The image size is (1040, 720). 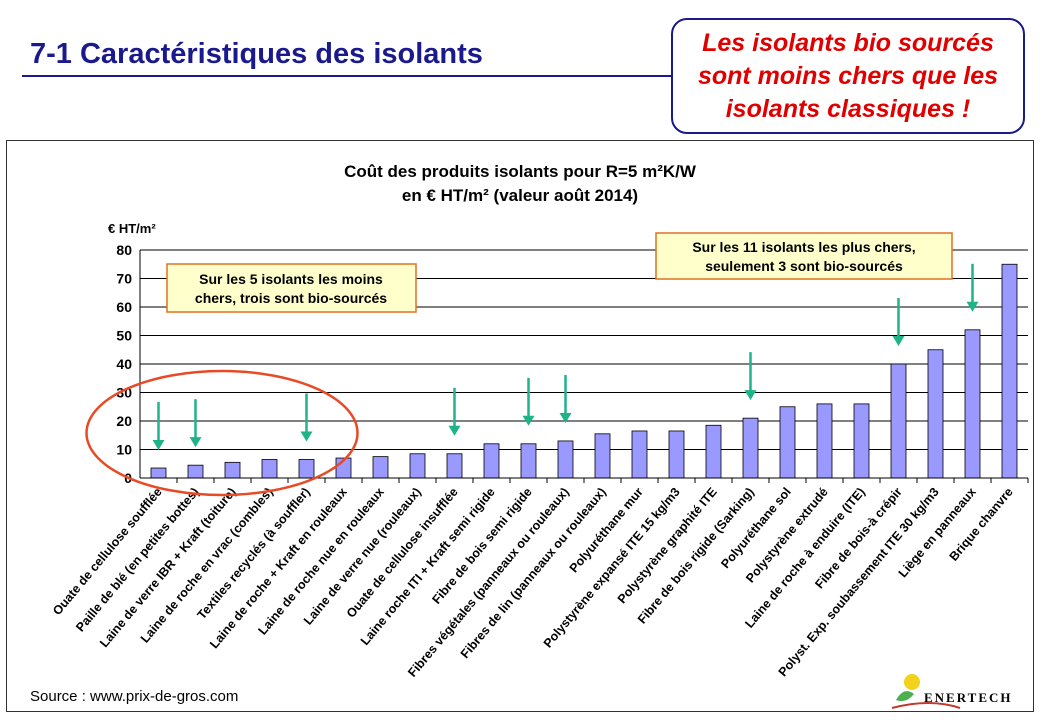 I want to click on annotation-expensive-line-1: Sur les 11 isolants les plus chers,, so click(x=803, y=247).